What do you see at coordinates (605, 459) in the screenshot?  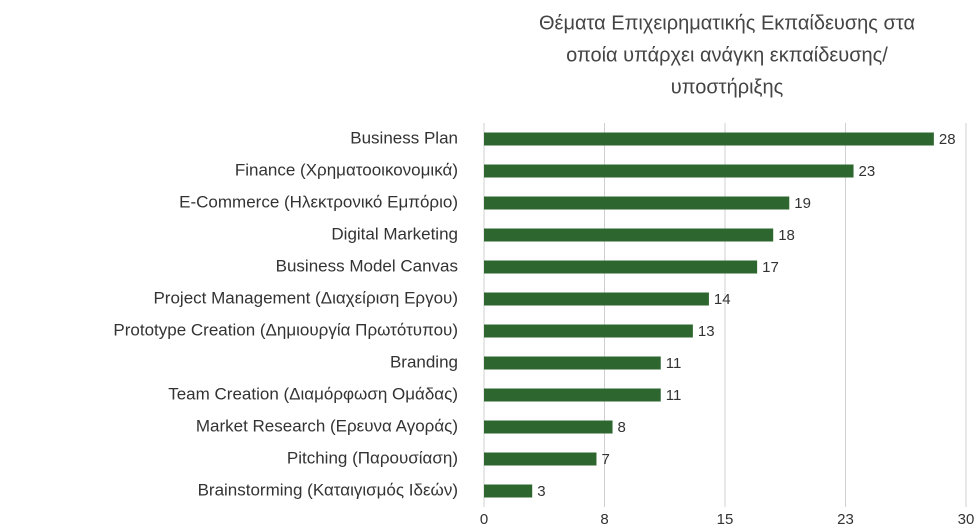 I see `value-label: 7` at bounding box center [605, 459].